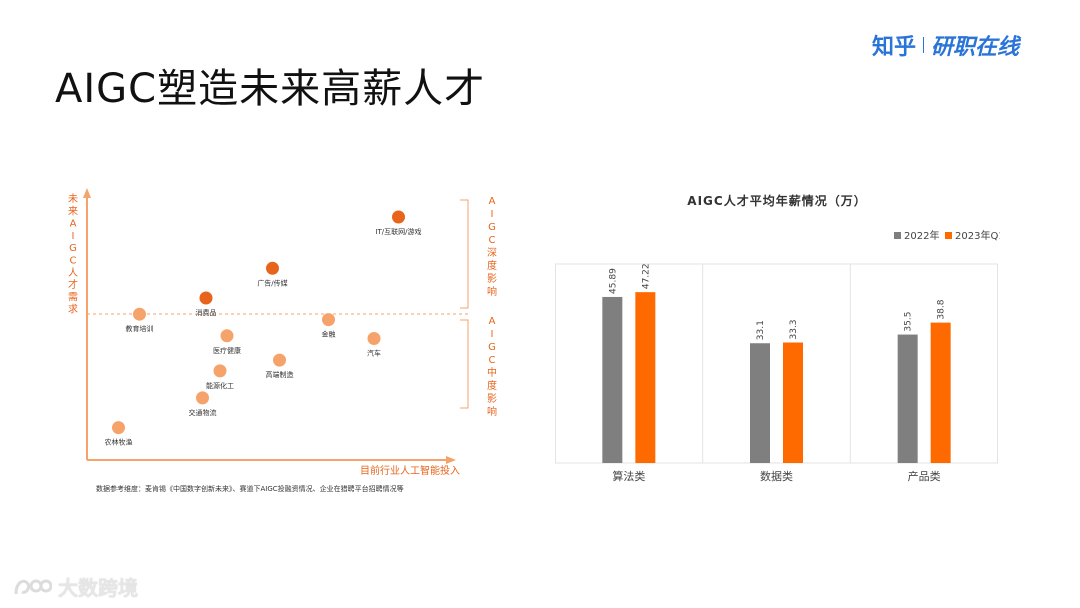  I want to click on brand-name: 知乎, so click(894, 47).